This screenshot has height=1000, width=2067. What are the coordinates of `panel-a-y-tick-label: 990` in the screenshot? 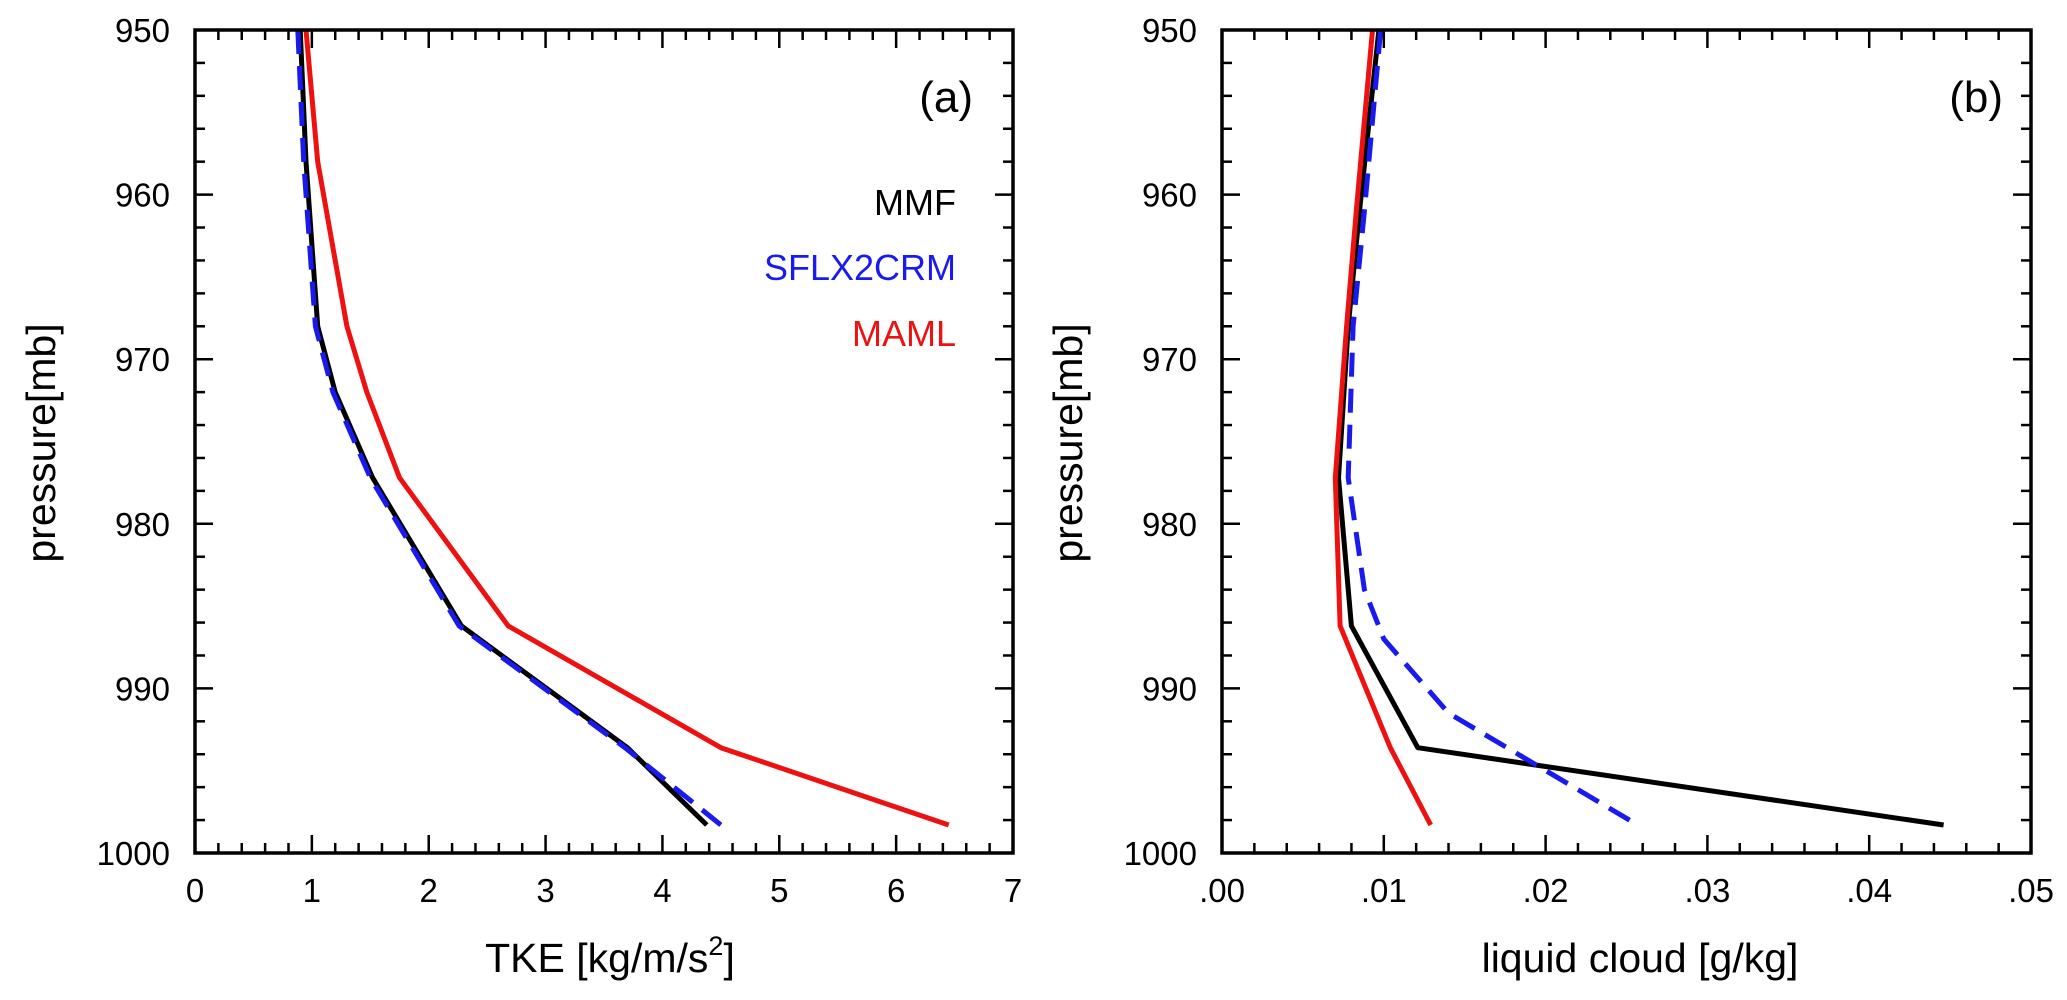 It's located at (142, 688).